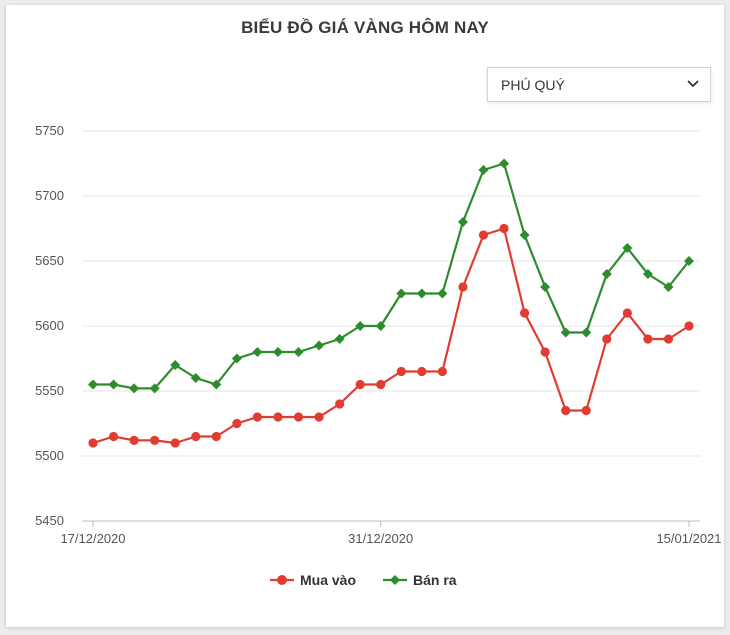 The image size is (730, 635). I want to click on legend: Mua vào Bán ra, so click(363, 580).